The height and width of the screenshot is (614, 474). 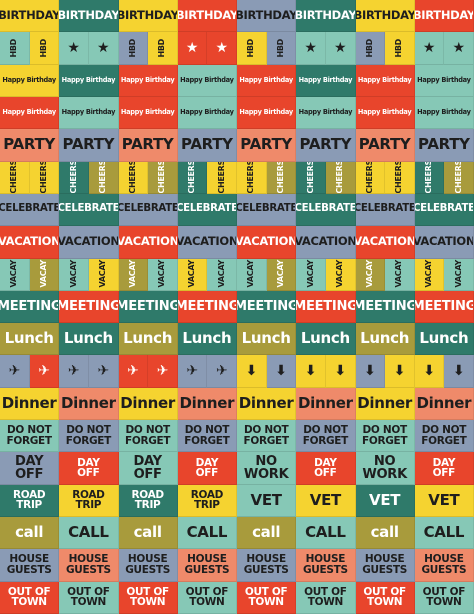 I want to click on sticker: HBD, so click(x=370, y=48).